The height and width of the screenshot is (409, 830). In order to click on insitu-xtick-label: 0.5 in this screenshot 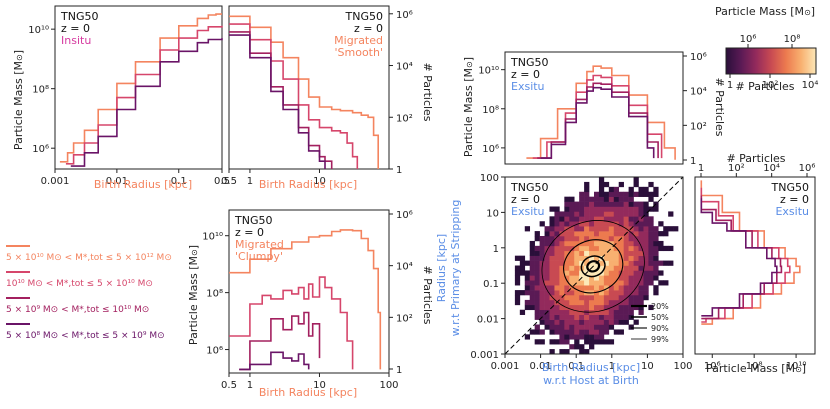, I will do `click(222, 181)`.